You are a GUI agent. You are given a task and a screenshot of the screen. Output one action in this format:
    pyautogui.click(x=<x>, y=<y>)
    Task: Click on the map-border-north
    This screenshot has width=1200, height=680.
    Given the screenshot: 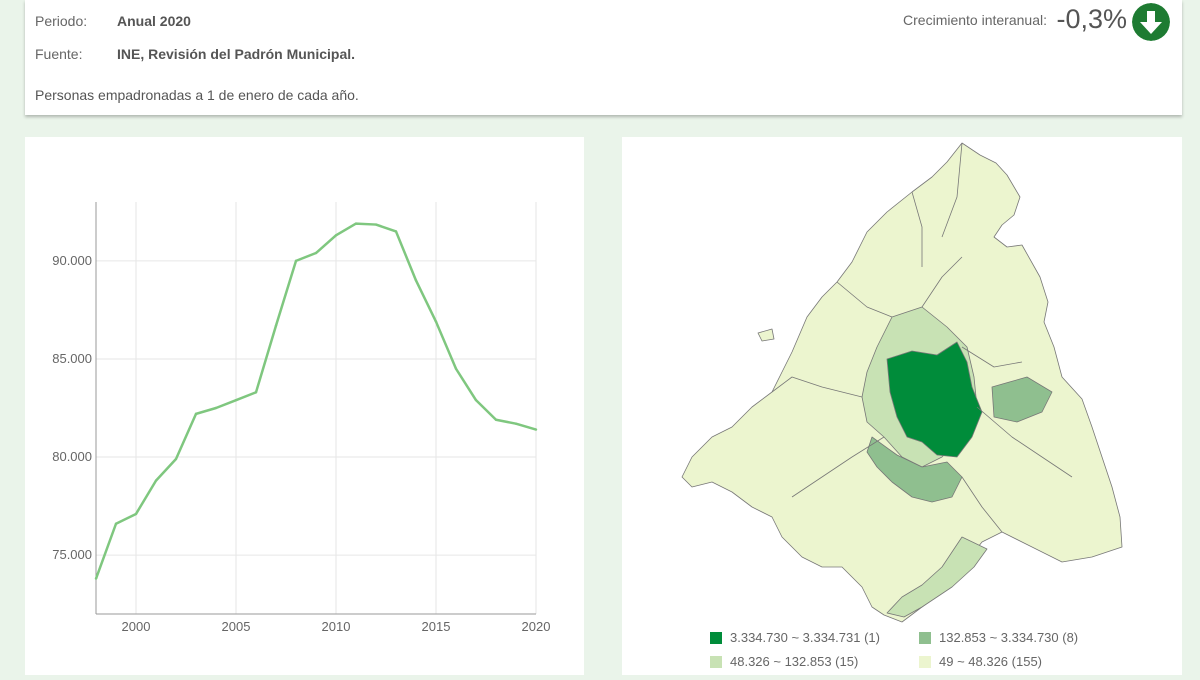 What is the action you would take?
    pyautogui.click(x=922, y=337)
    